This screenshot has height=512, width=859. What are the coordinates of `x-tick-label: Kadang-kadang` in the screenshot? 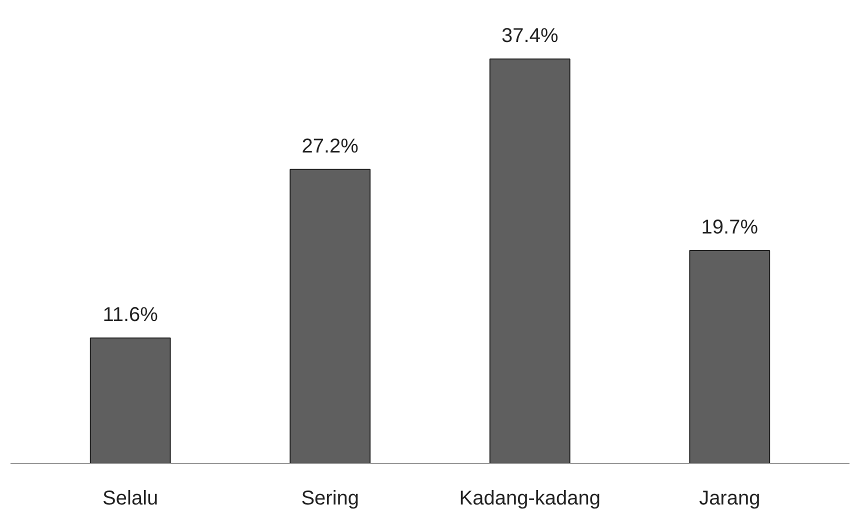 It's located at (529, 499).